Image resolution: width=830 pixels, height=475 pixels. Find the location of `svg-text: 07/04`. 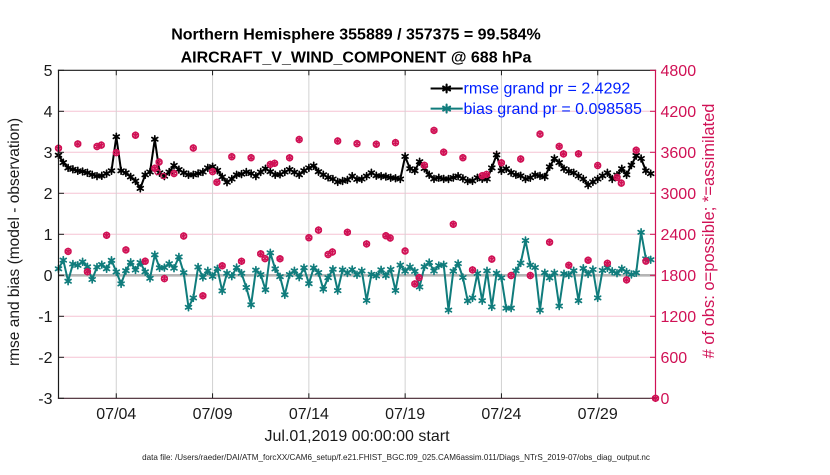

svg-text: 07/04 is located at coordinates (116, 414).